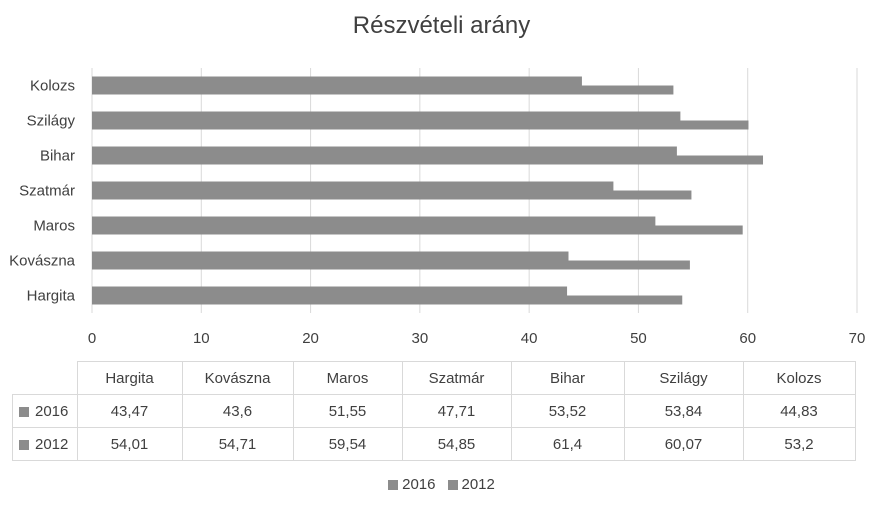 This screenshot has width=883, height=505. I want to click on y-category-label-kolozs: Kolozs, so click(52, 86).